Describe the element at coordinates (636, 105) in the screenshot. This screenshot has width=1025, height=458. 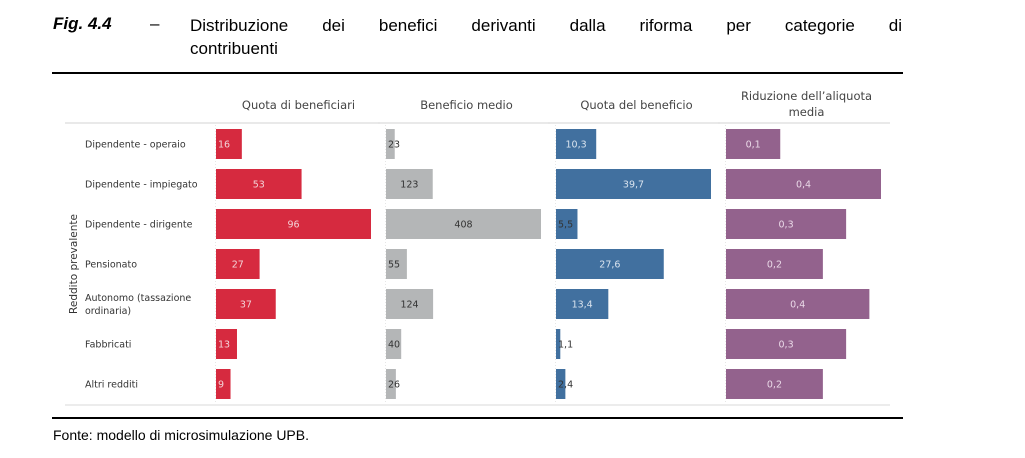
I see `column-header: Quota del beneficio` at that location.